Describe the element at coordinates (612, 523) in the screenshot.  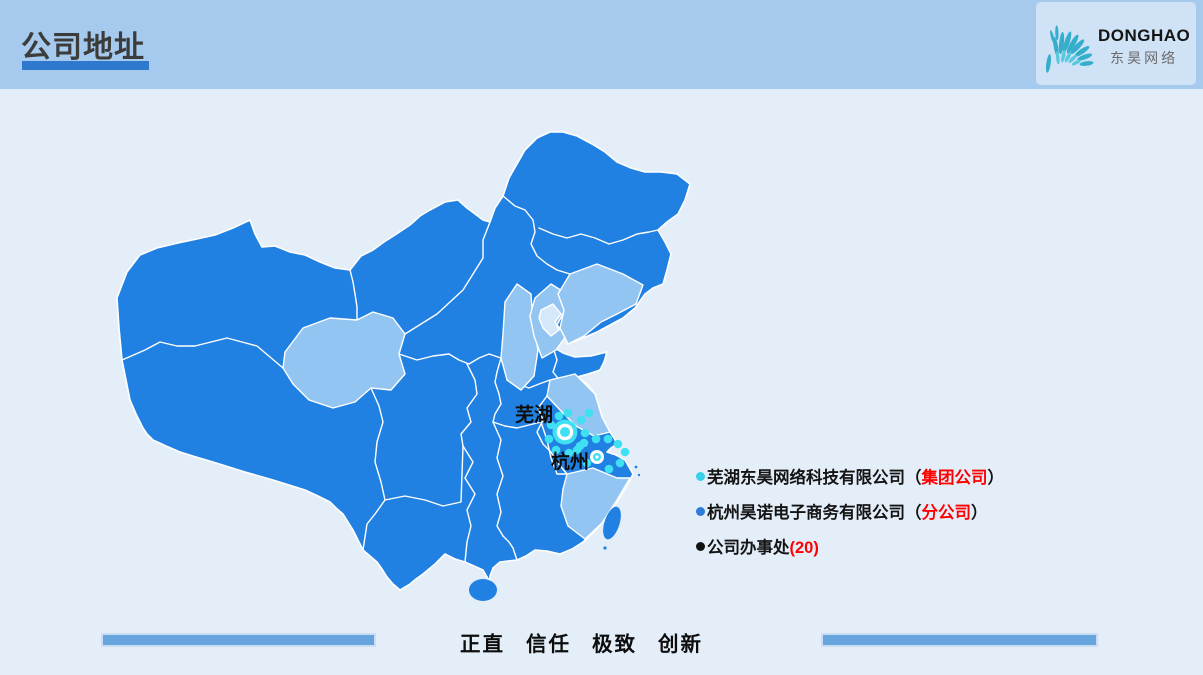
I see `island-taiwan` at that location.